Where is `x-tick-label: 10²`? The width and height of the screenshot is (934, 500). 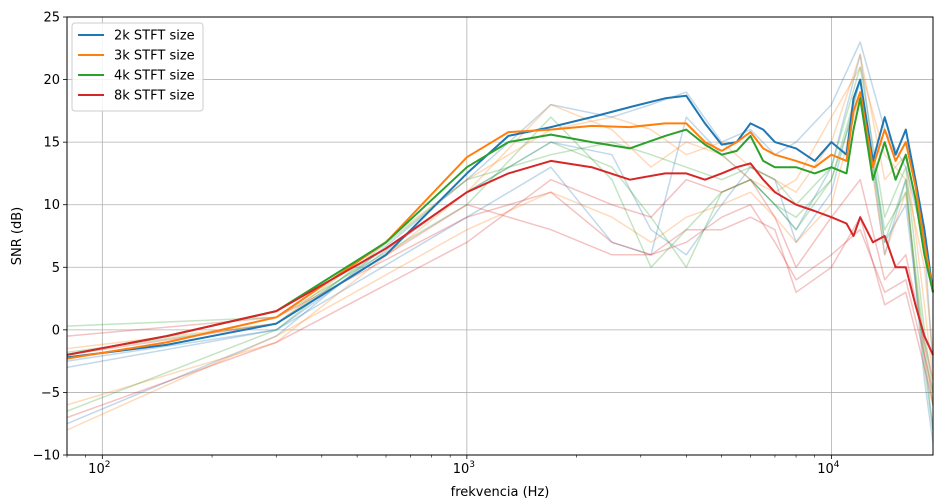
x-tick-label: 10² is located at coordinates (99, 468).